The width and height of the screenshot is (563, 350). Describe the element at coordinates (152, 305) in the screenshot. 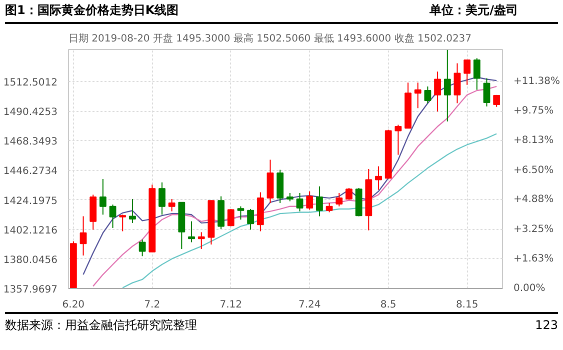

I see `x-tick-label: 7.2` at that location.